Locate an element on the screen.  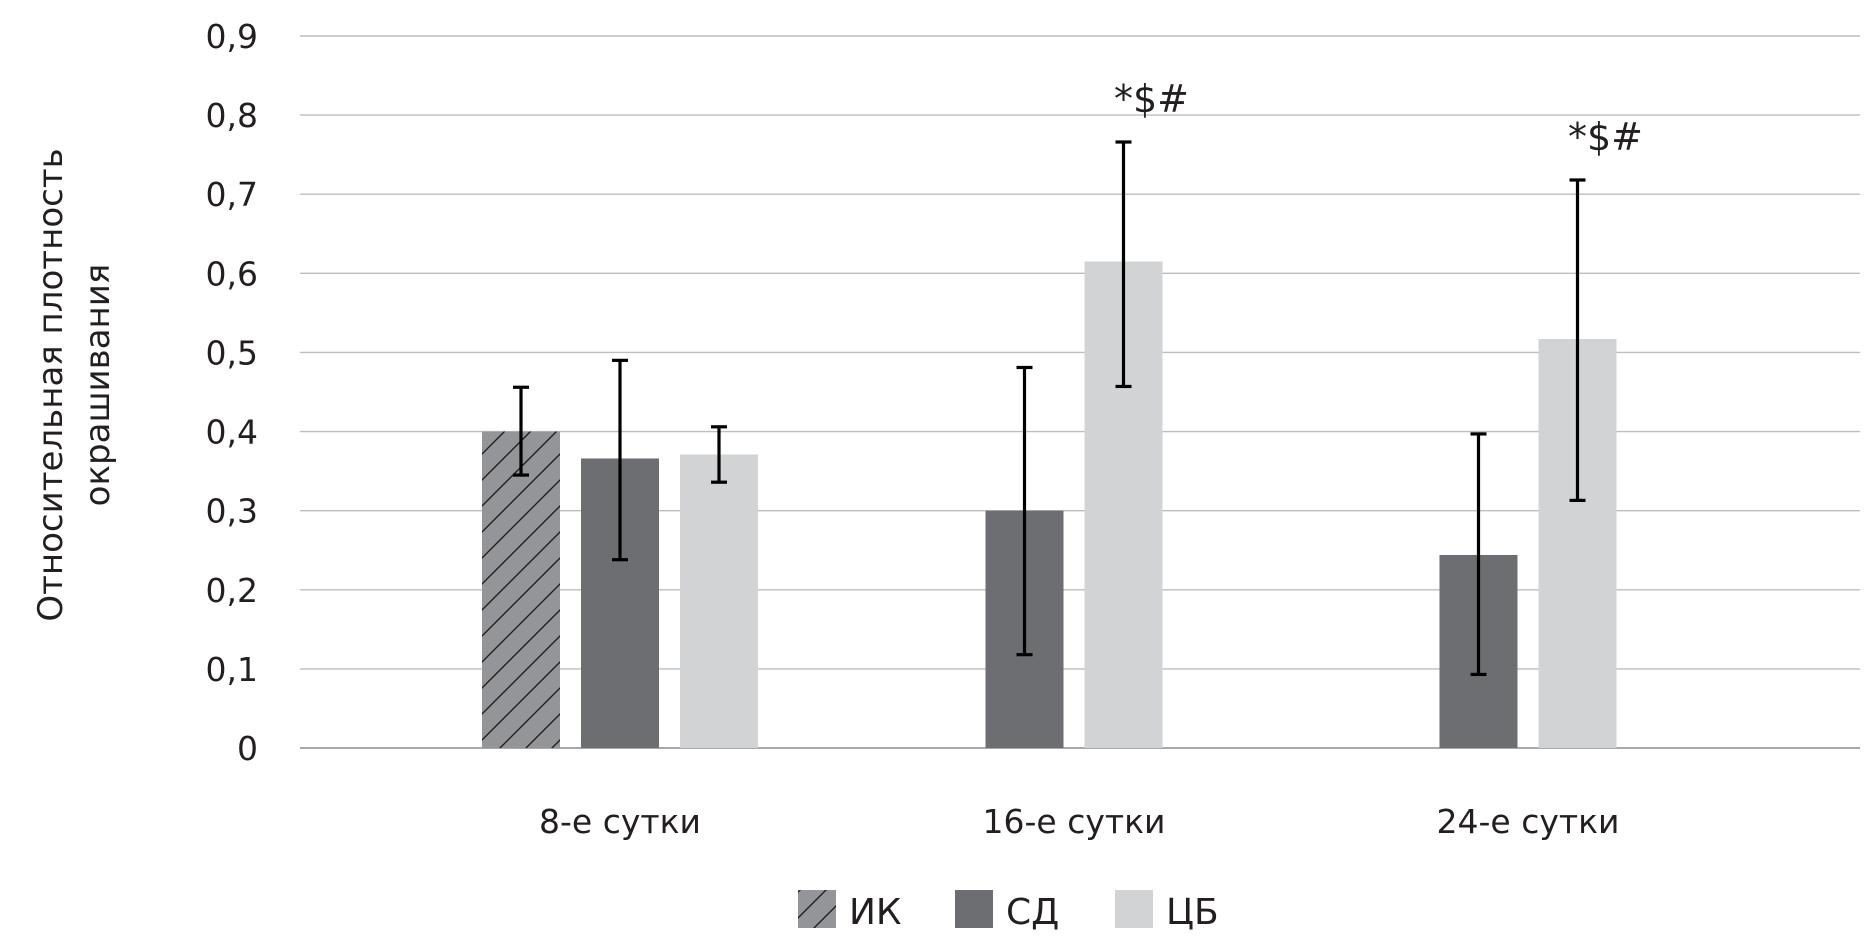
y-tick-label: 0 is located at coordinates (247, 748).